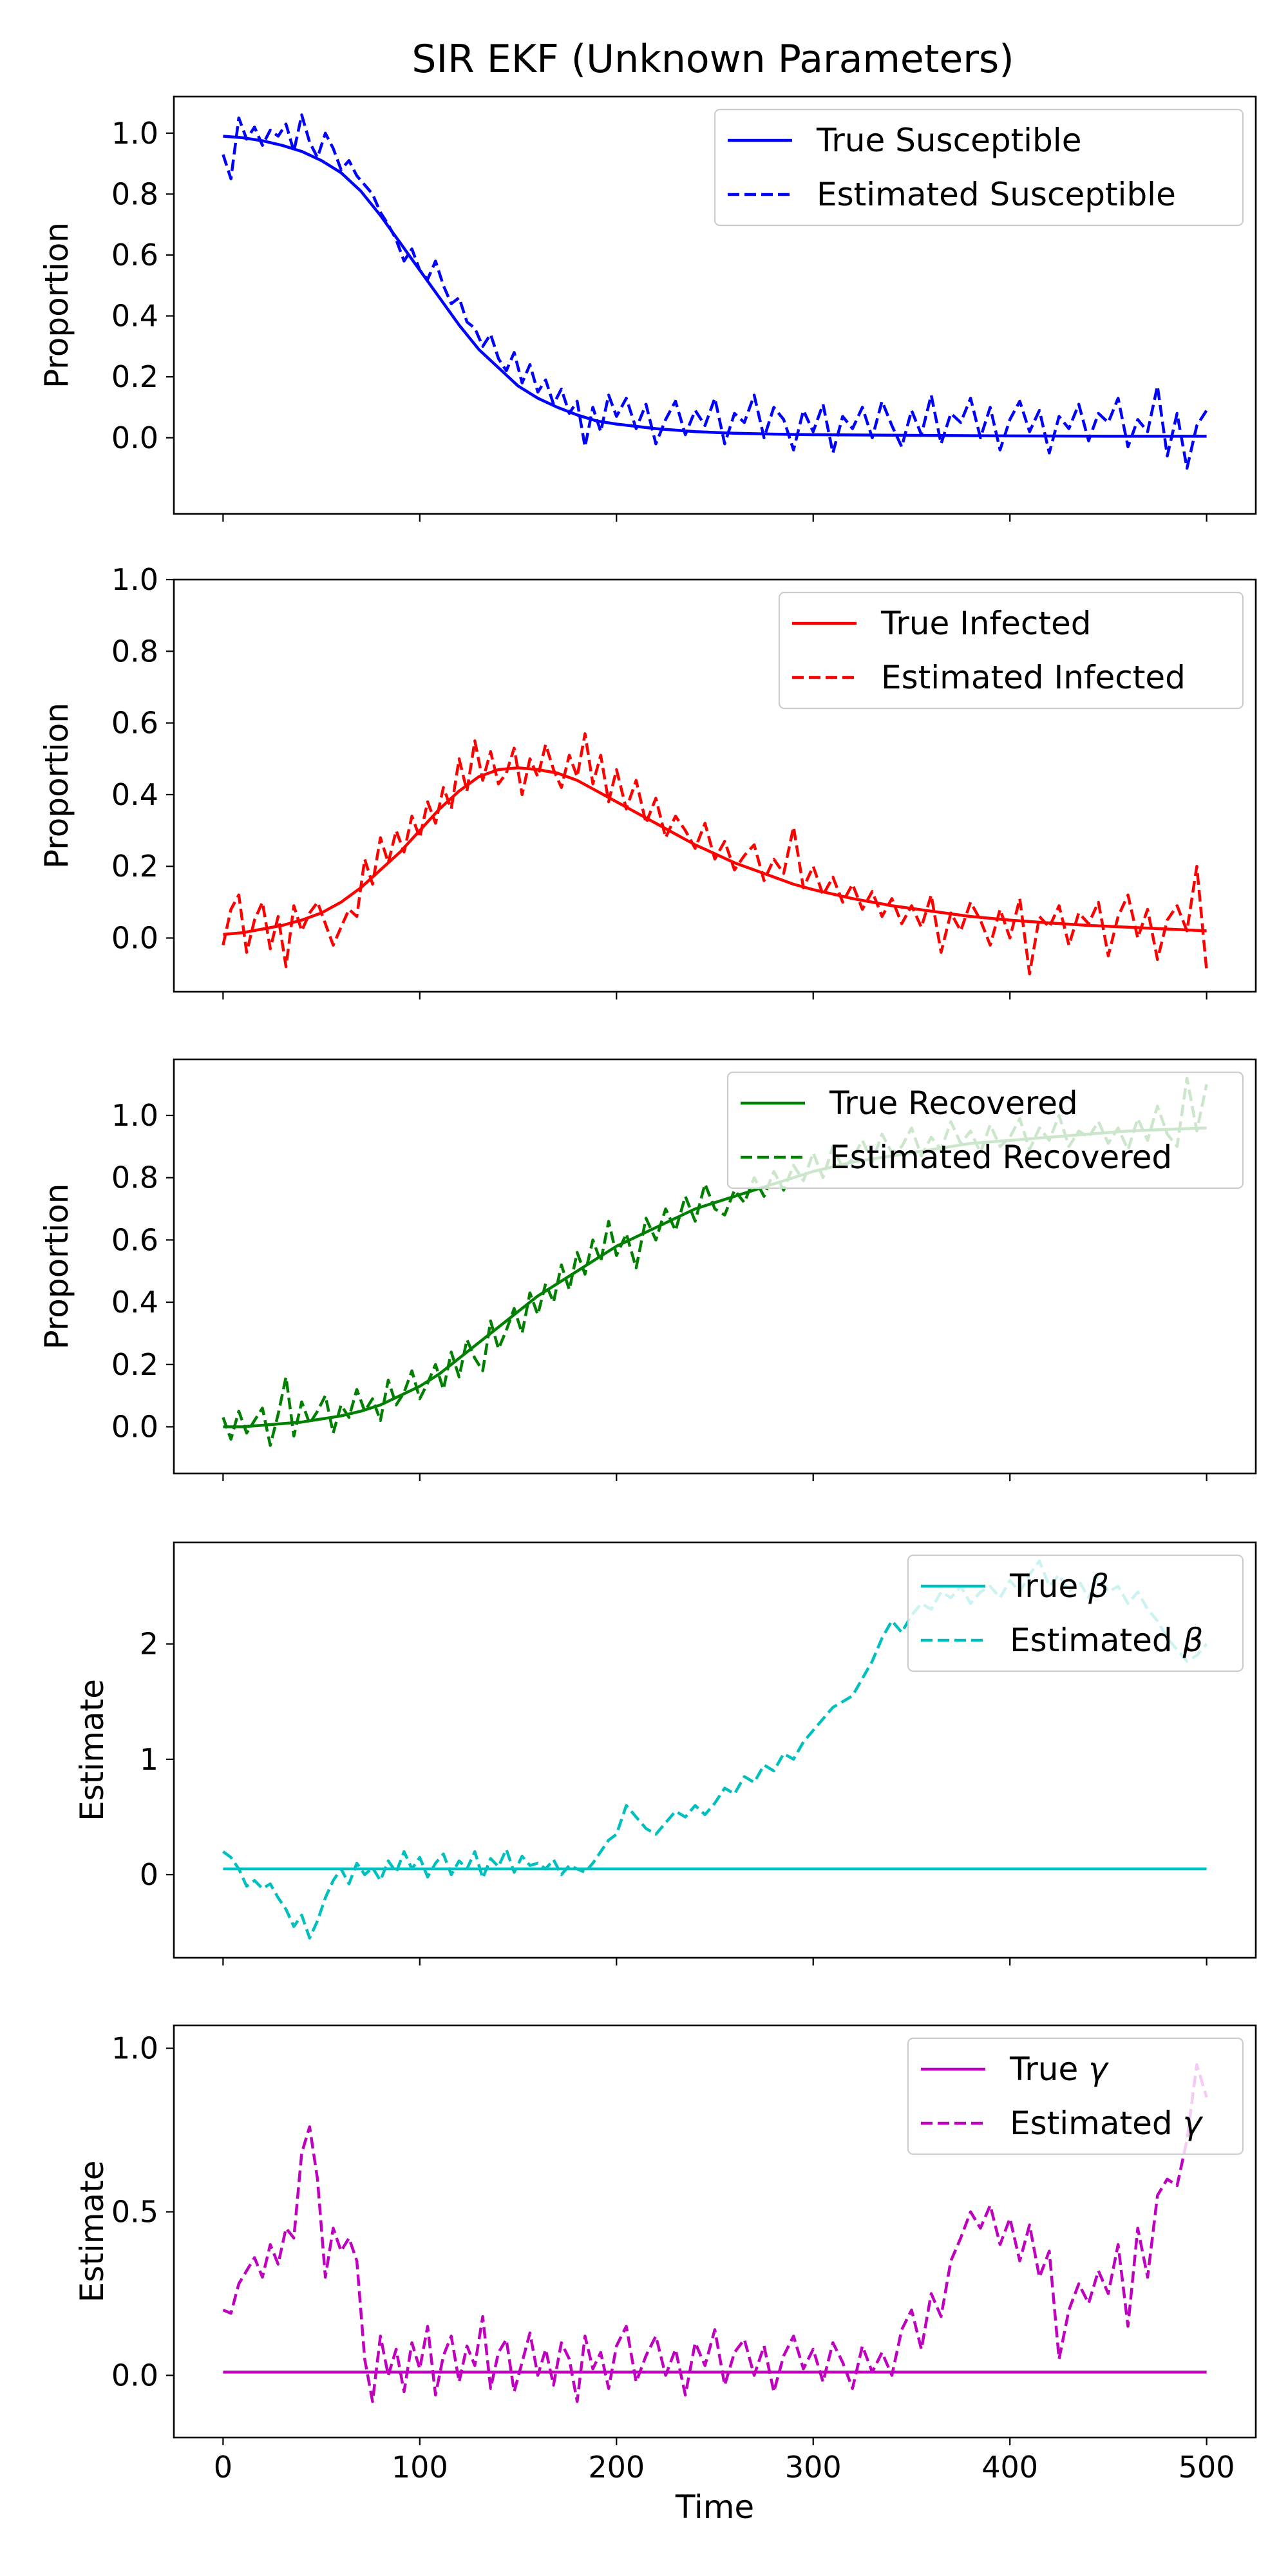 Image resolution: width=1288 pixels, height=2576 pixels. What do you see at coordinates (1207, 2467) in the screenshot?
I see `x-tick-label: 500` at bounding box center [1207, 2467].